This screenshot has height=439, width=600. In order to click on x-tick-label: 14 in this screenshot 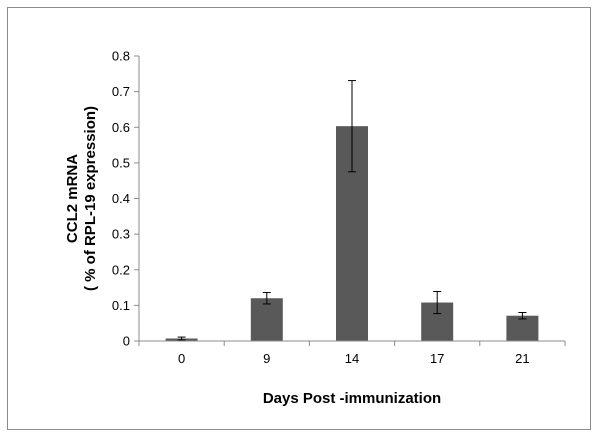, I will do `click(352, 358)`.